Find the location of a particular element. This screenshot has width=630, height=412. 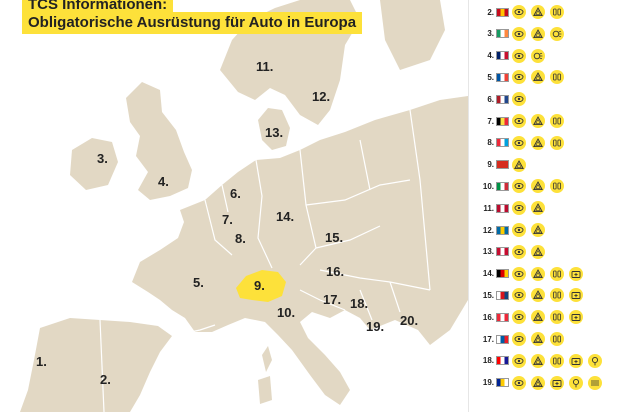

legend-row: 5. is located at coordinates (524, 77).